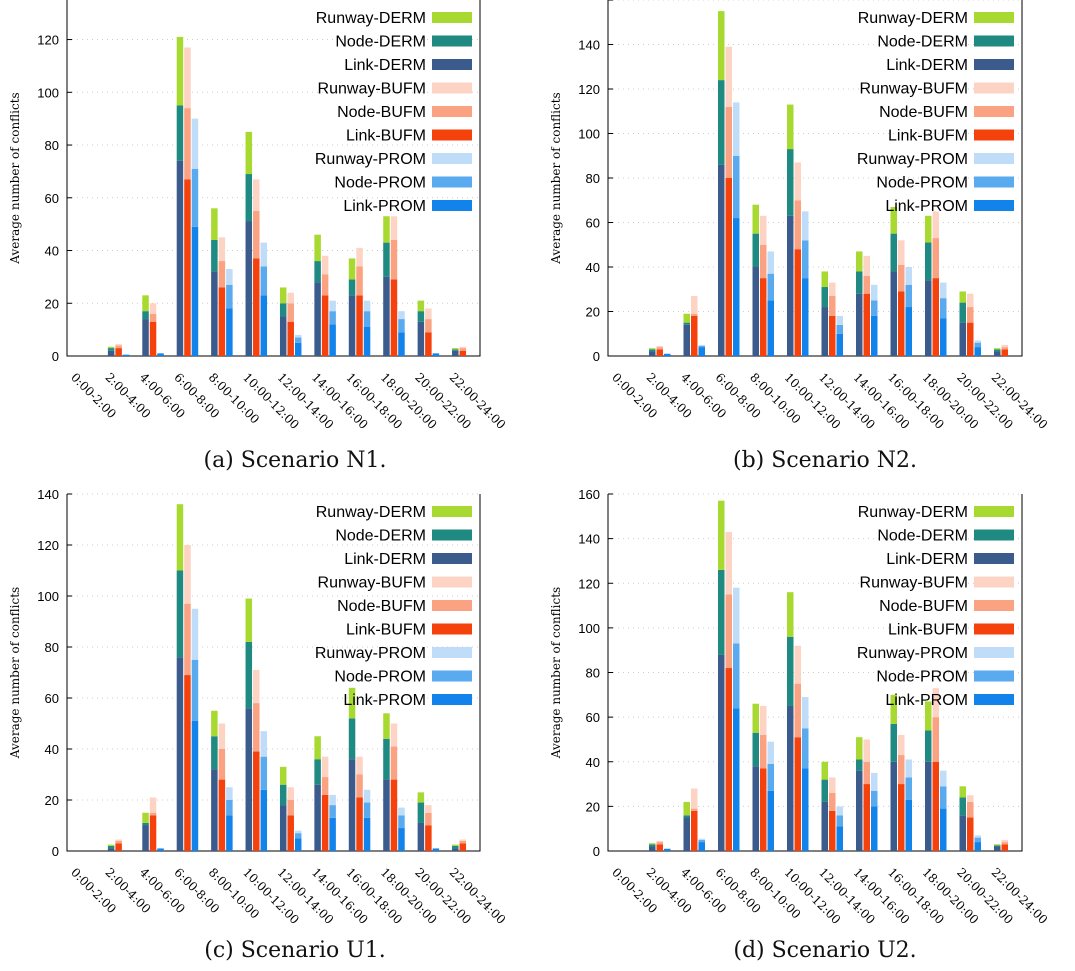  Describe the element at coordinates (48, 92) in the screenshot. I see `y-tick-label: 100` at that location.